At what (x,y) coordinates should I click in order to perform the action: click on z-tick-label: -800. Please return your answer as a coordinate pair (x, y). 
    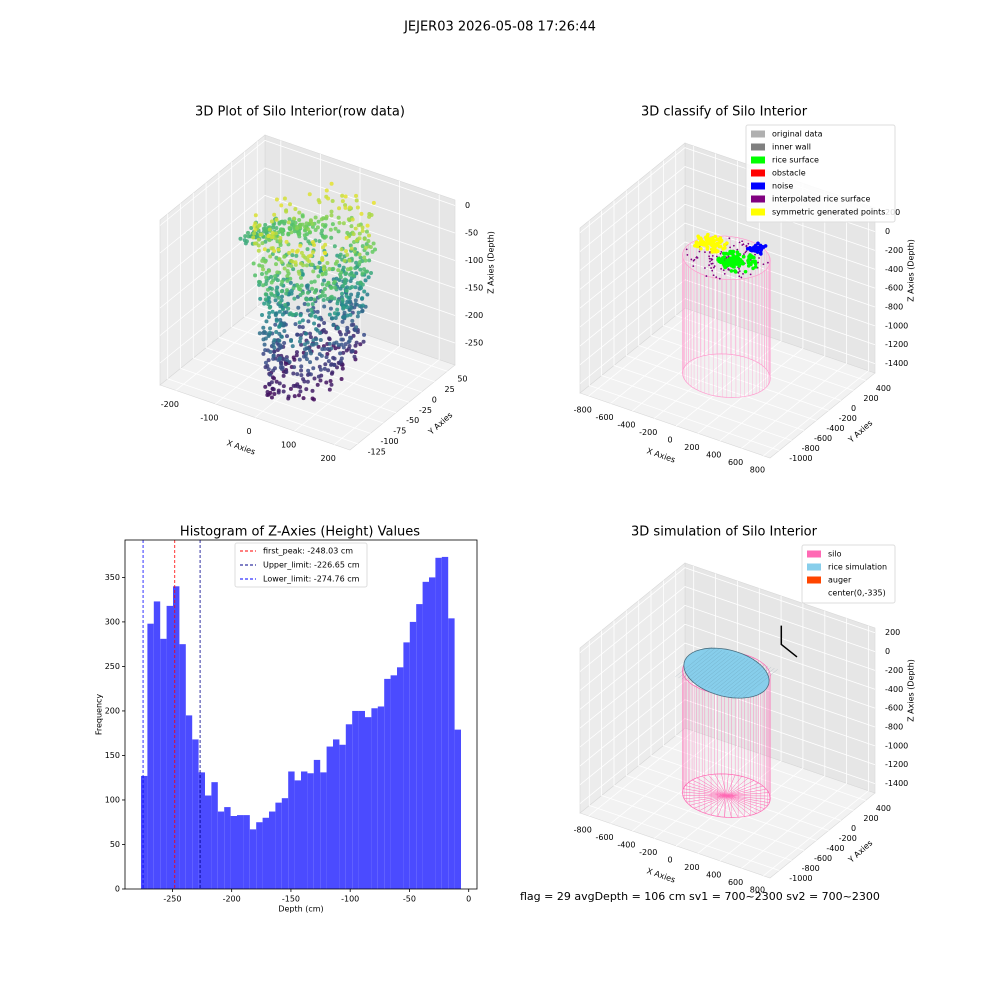
    Looking at the image, I should click on (894, 727).